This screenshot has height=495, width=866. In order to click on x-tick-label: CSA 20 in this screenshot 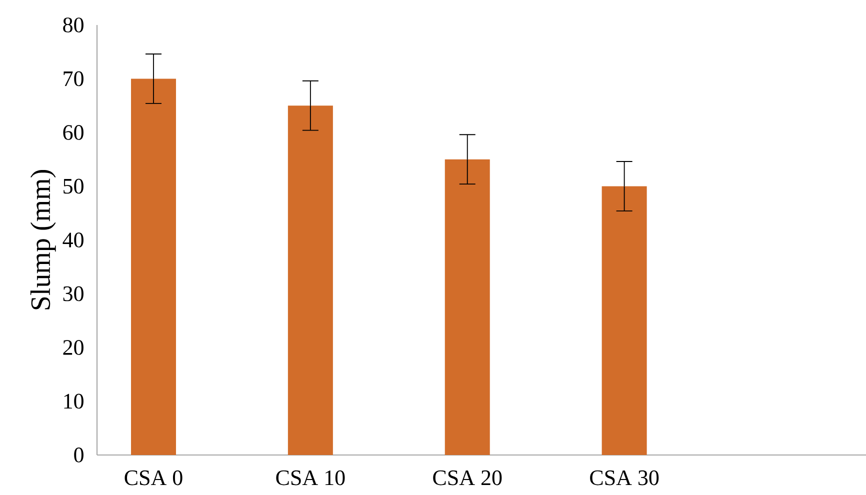, I will do `click(467, 478)`.